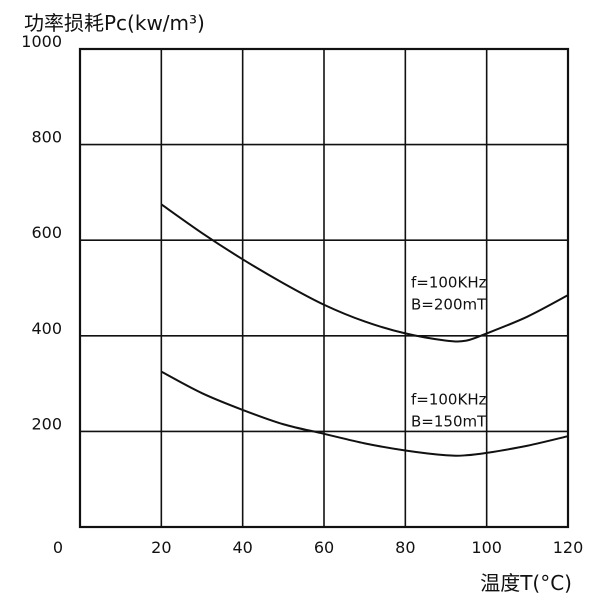  Describe the element at coordinates (449, 304) in the screenshot. I see `series-annotation: B=200mT` at that location.